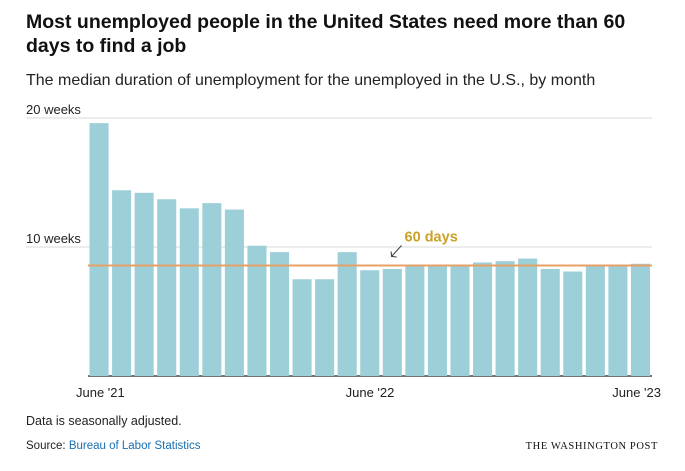 The height and width of the screenshot is (471, 685). I want to click on y-tick-label: 20 weeks, so click(53, 109).